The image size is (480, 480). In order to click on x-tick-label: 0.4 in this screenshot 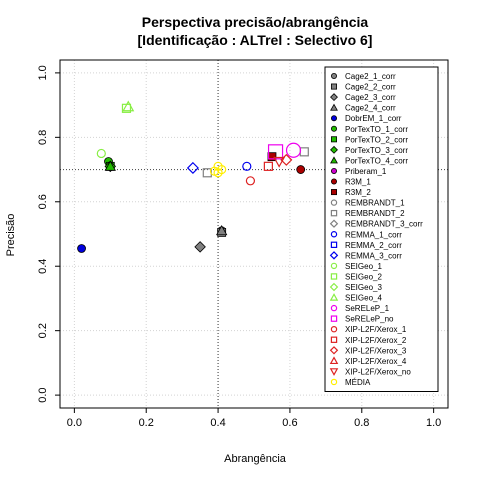, I will do `click(217, 423)`.